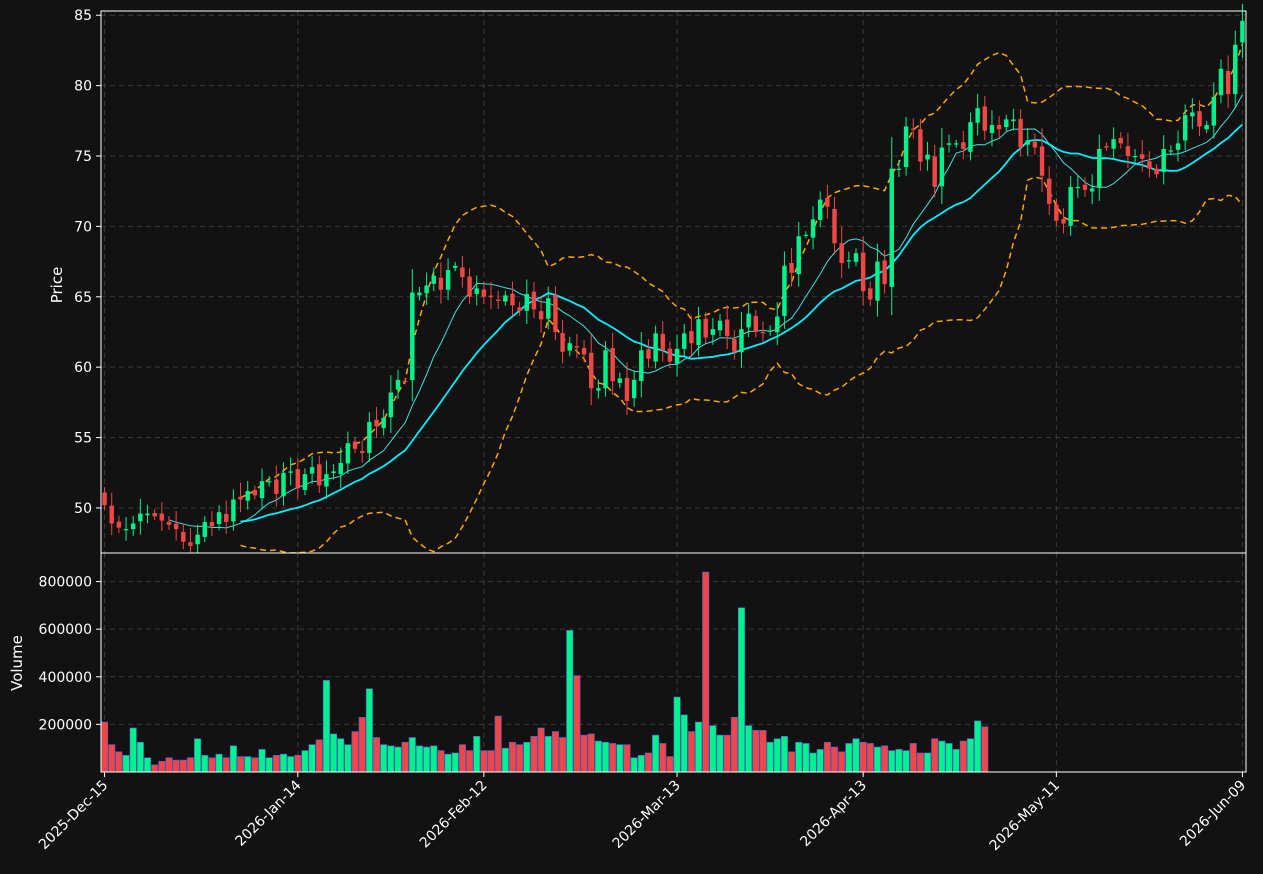 The image size is (1263, 874). What do you see at coordinates (87, 262) in the screenshot?
I see `price-y-ticks: 50 55 60 65 70 75 80 85` at bounding box center [87, 262].